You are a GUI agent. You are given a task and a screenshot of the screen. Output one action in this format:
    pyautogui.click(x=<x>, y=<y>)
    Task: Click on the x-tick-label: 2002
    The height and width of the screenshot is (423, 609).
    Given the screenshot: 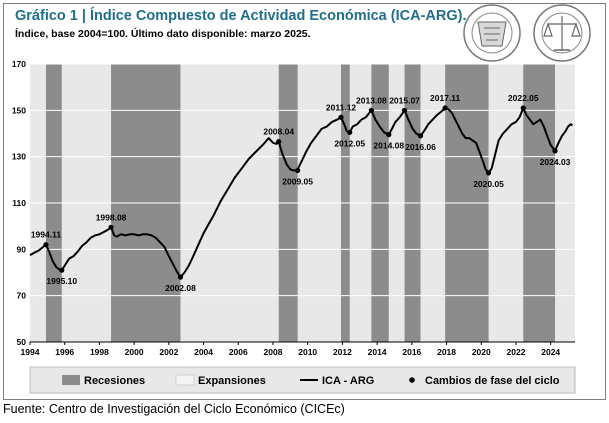 What is the action you would take?
    pyautogui.click(x=168, y=352)
    